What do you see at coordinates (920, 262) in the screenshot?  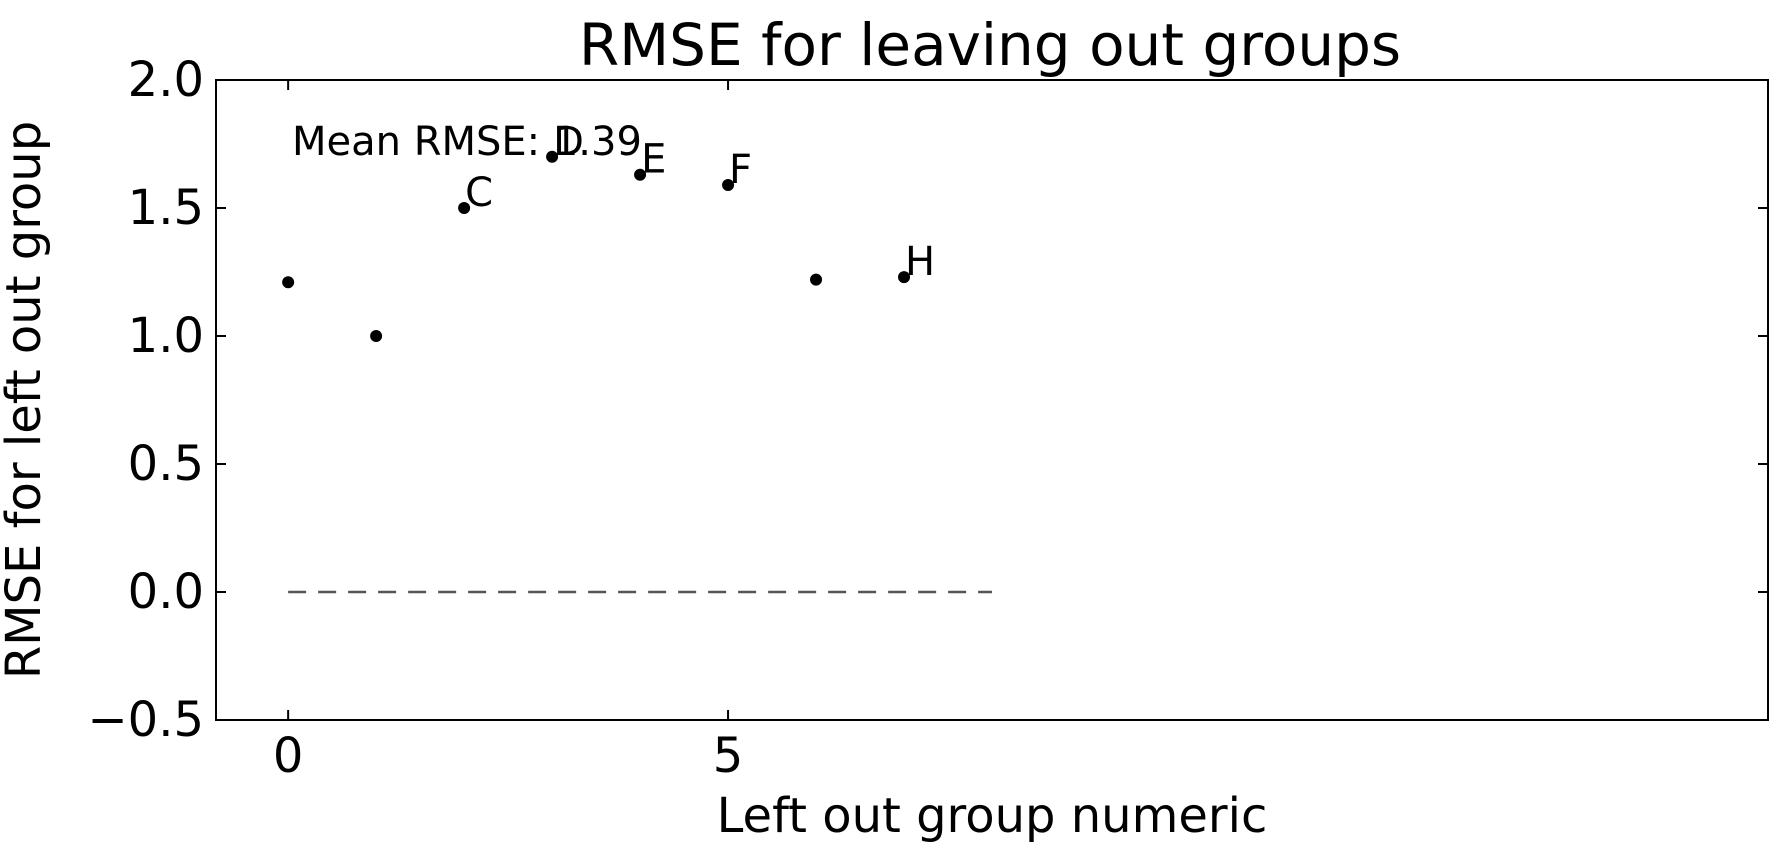 I see `point-label: H` at bounding box center [920, 262].